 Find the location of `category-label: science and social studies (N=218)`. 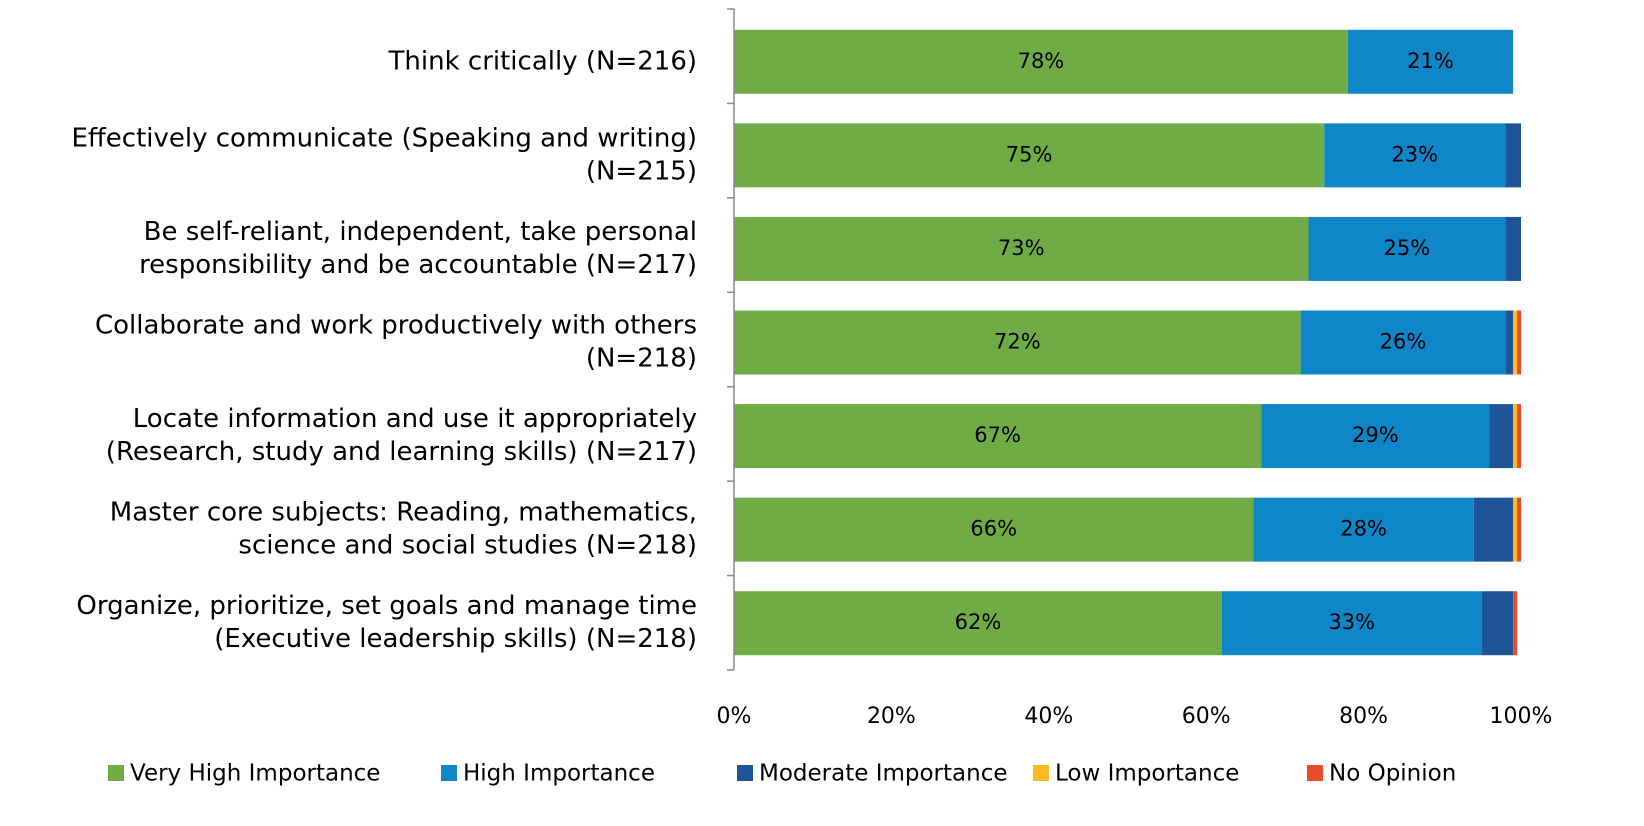

category-label: science and social studies (N=218) is located at coordinates (467, 546).